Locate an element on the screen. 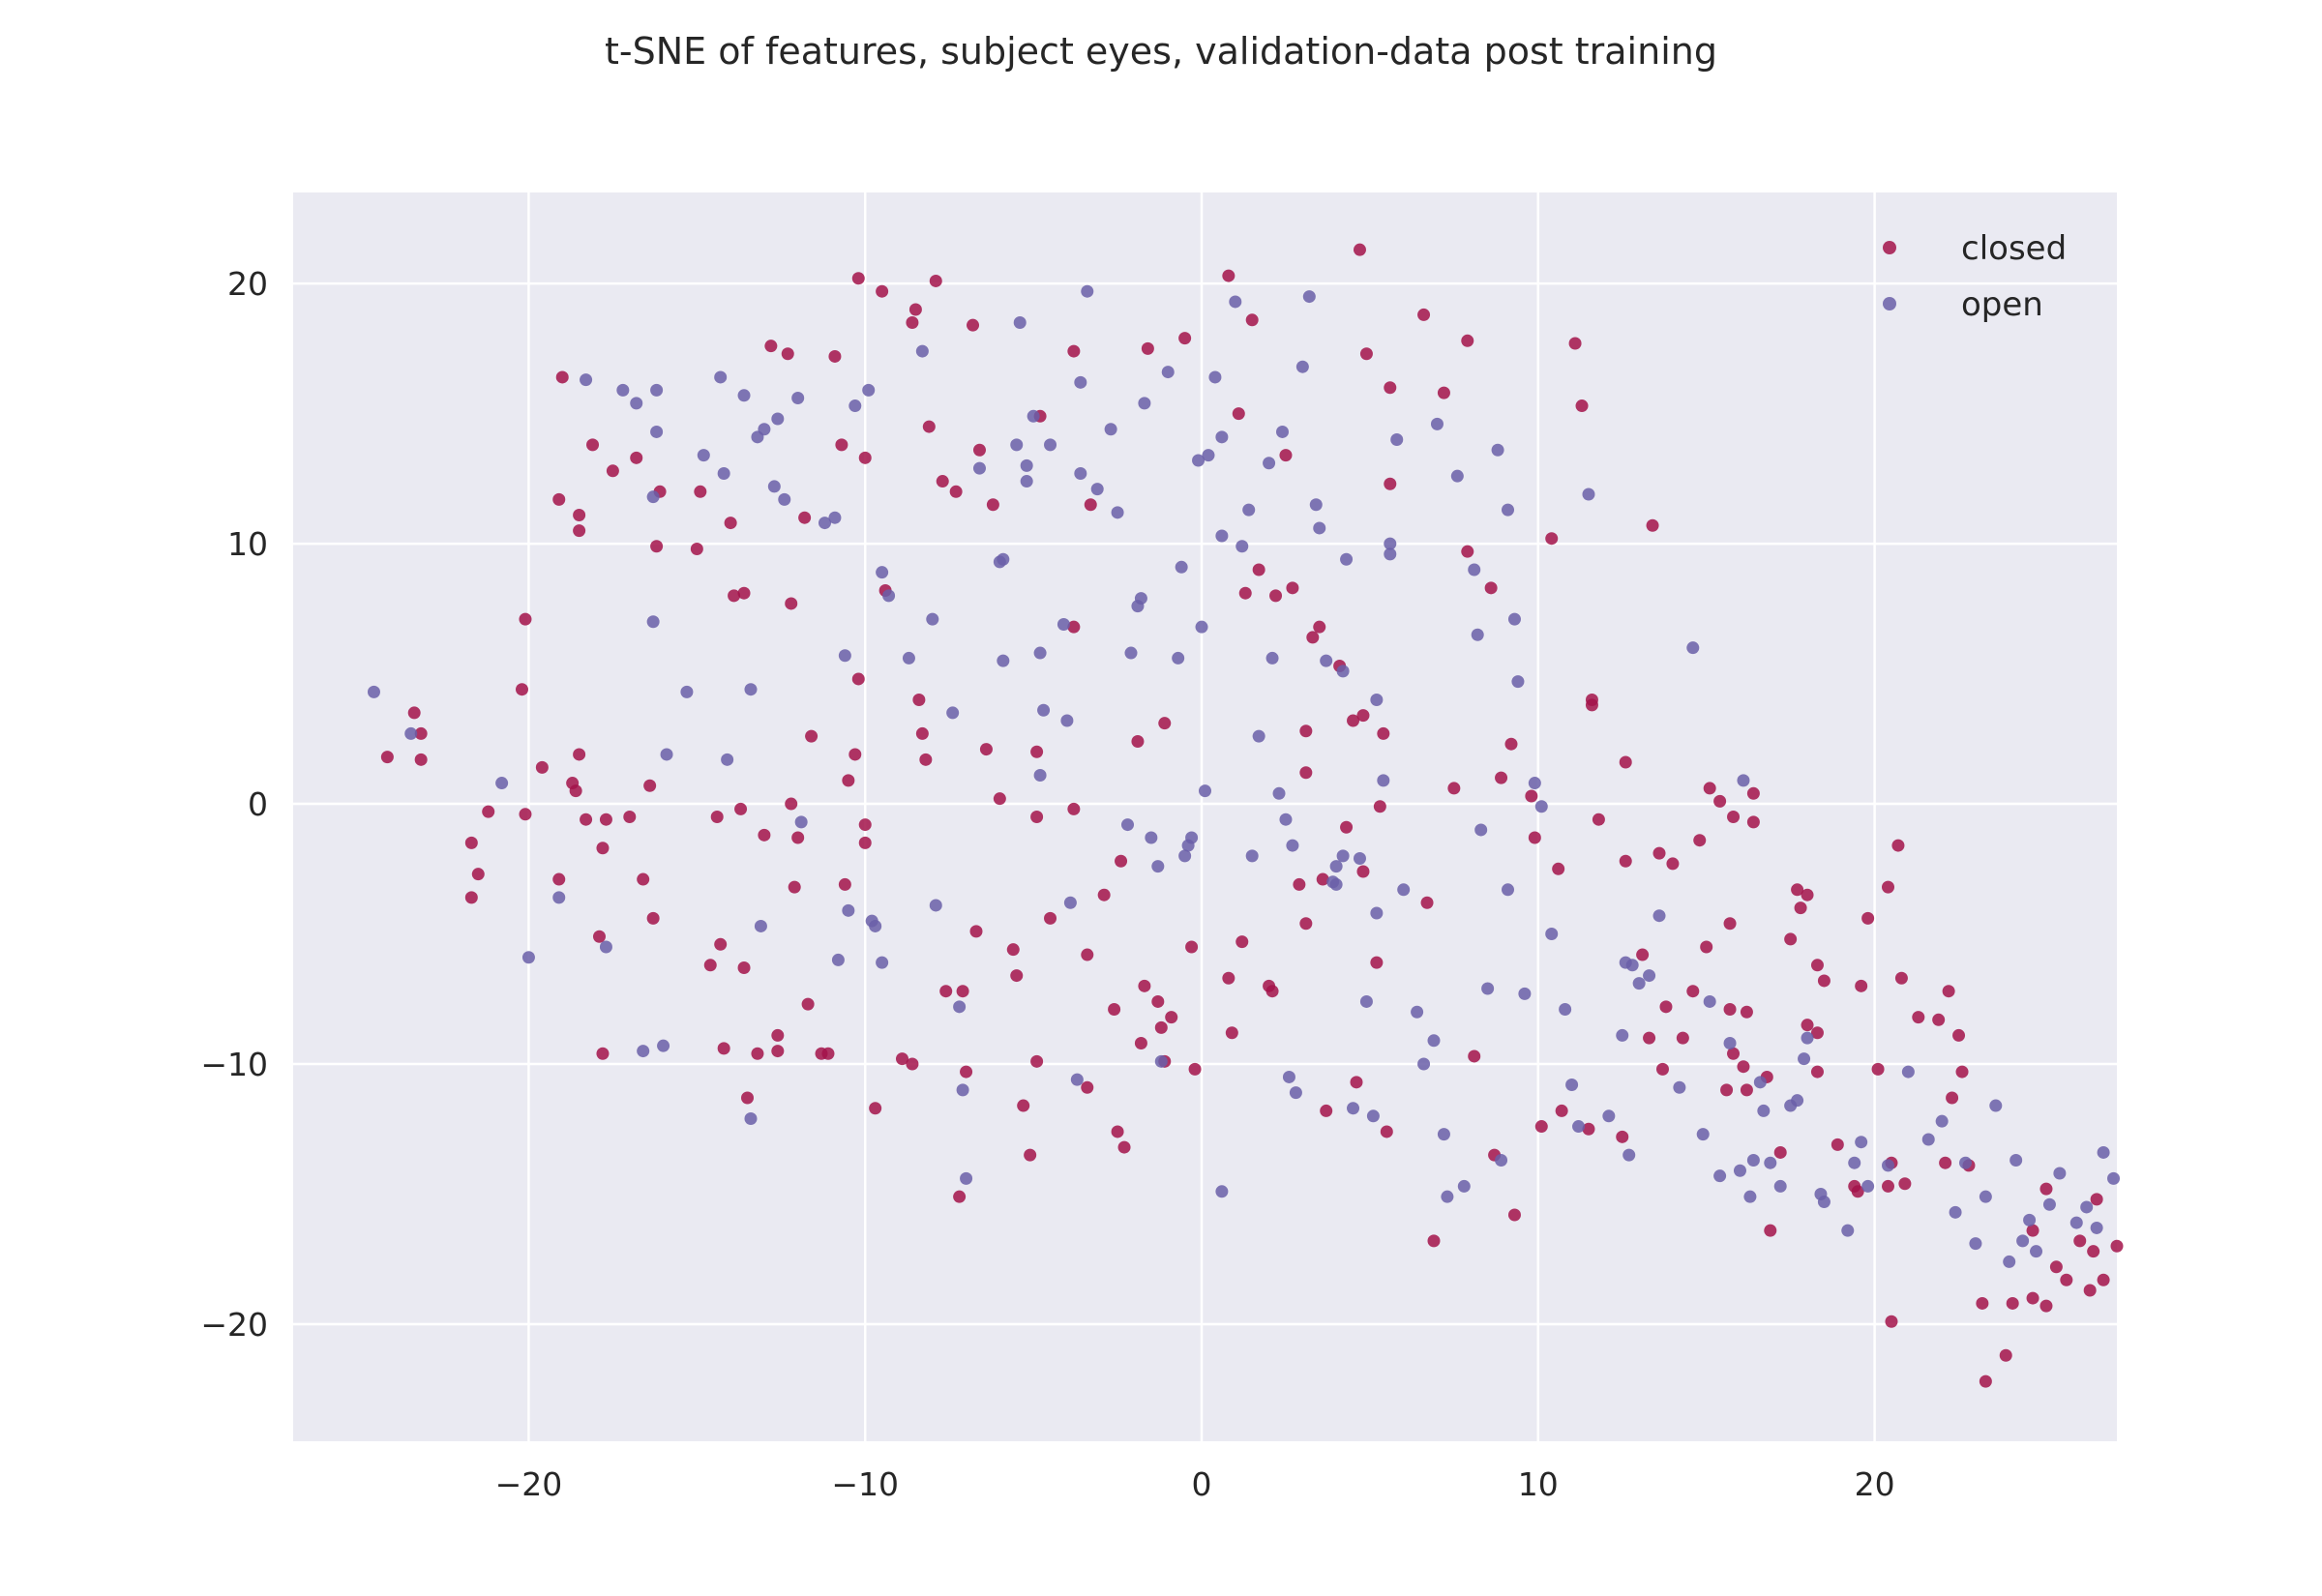  x-tick-label: −20 is located at coordinates (529, 1484).